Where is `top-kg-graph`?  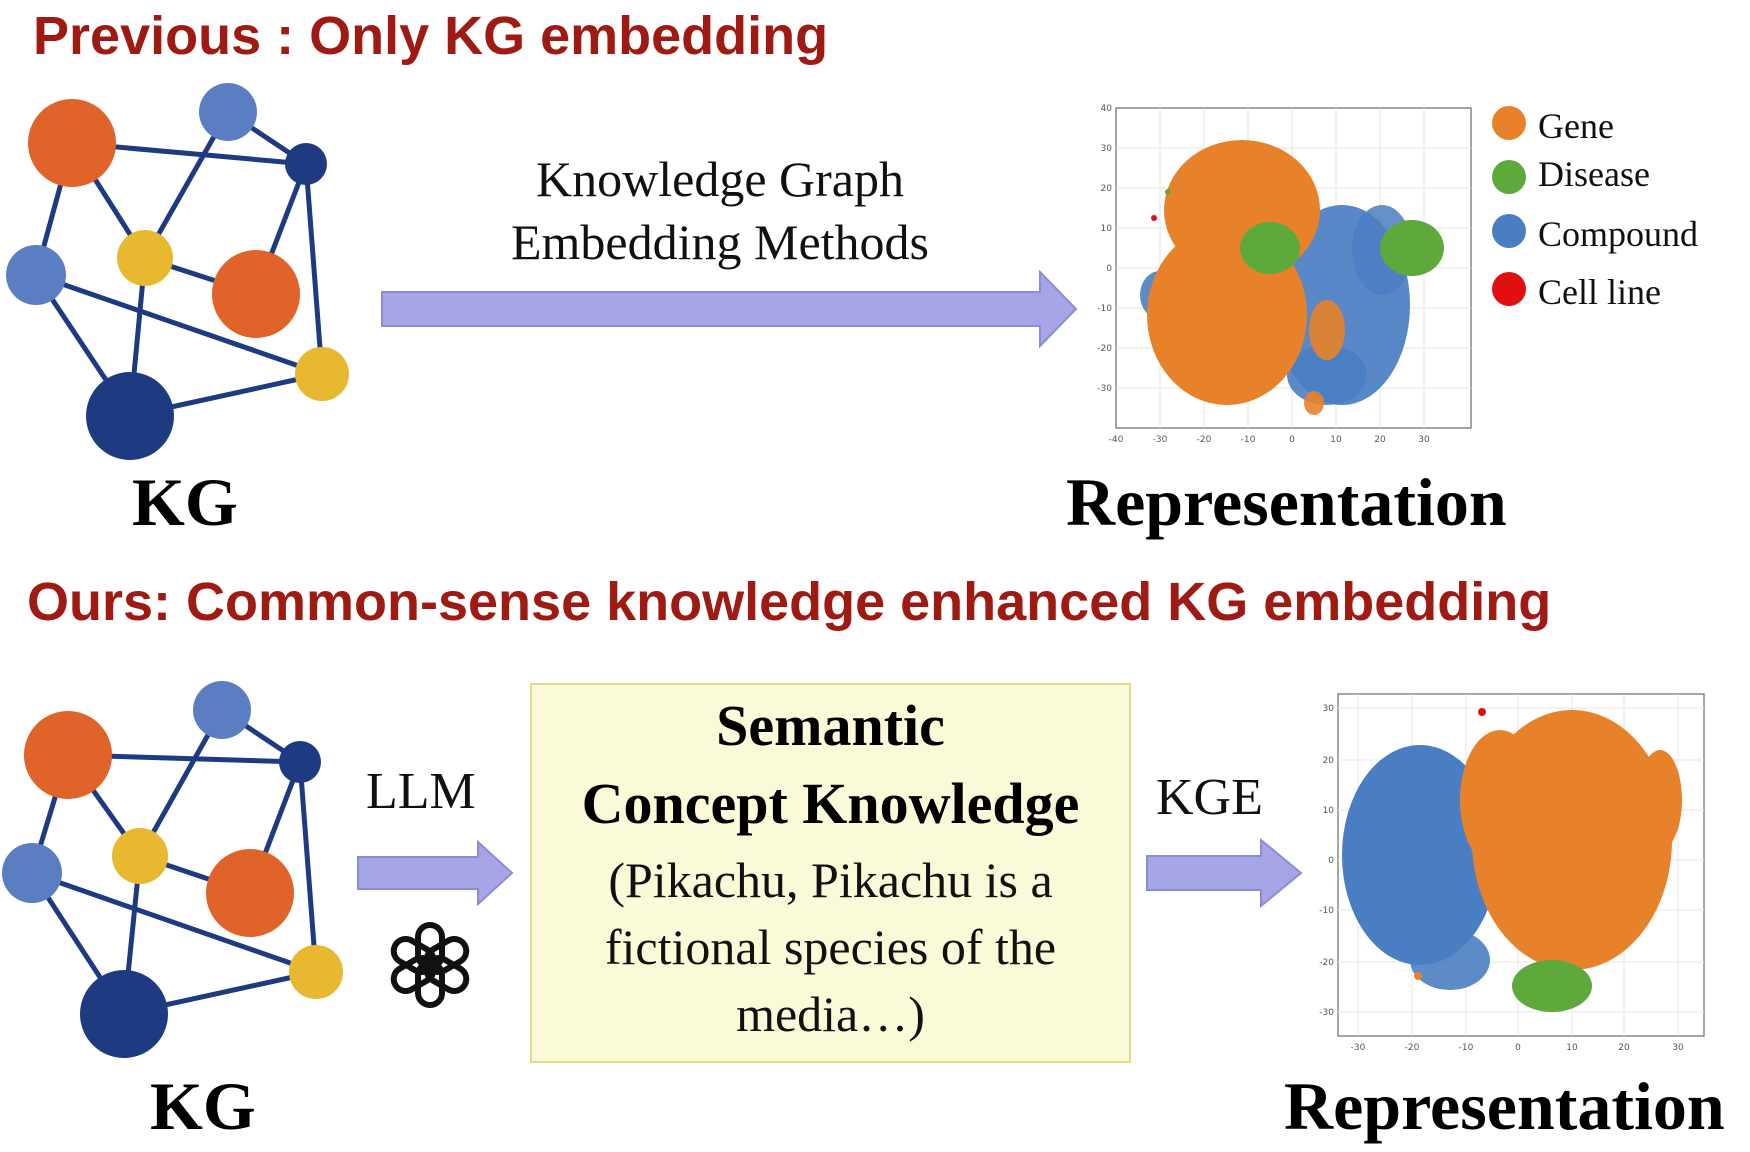
top-kg-graph is located at coordinates (177, 271).